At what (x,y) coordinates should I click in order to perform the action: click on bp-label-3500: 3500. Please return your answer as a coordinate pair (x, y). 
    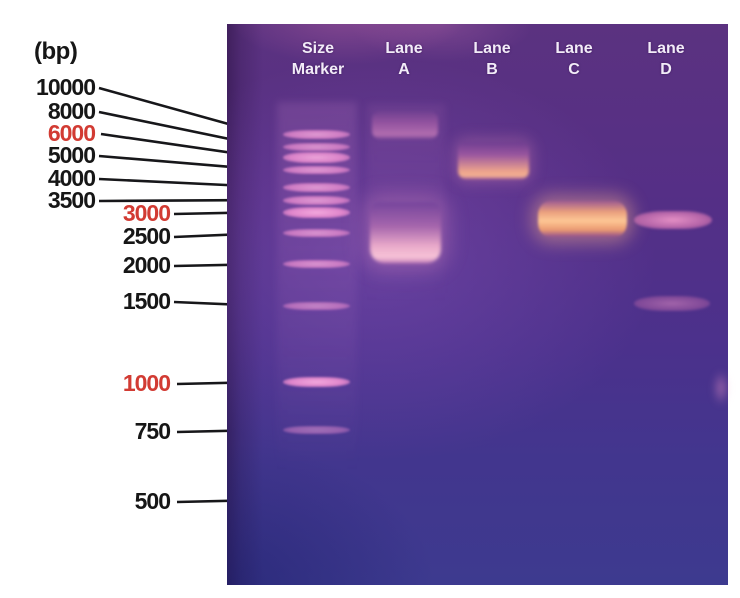
    Looking at the image, I should click on (71, 200).